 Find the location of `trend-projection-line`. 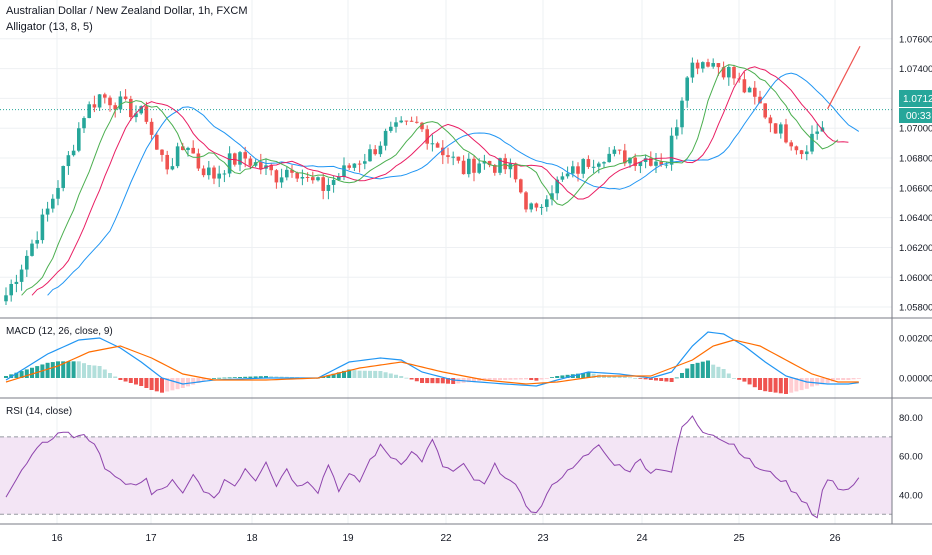

trend-projection-line is located at coordinates (844, 77).